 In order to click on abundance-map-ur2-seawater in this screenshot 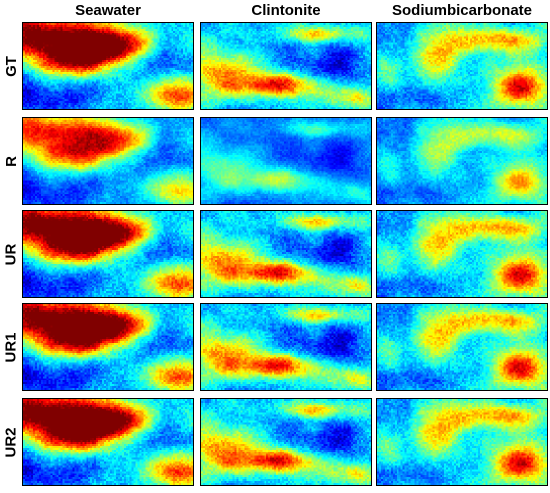, I will do `click(108, 442)`.